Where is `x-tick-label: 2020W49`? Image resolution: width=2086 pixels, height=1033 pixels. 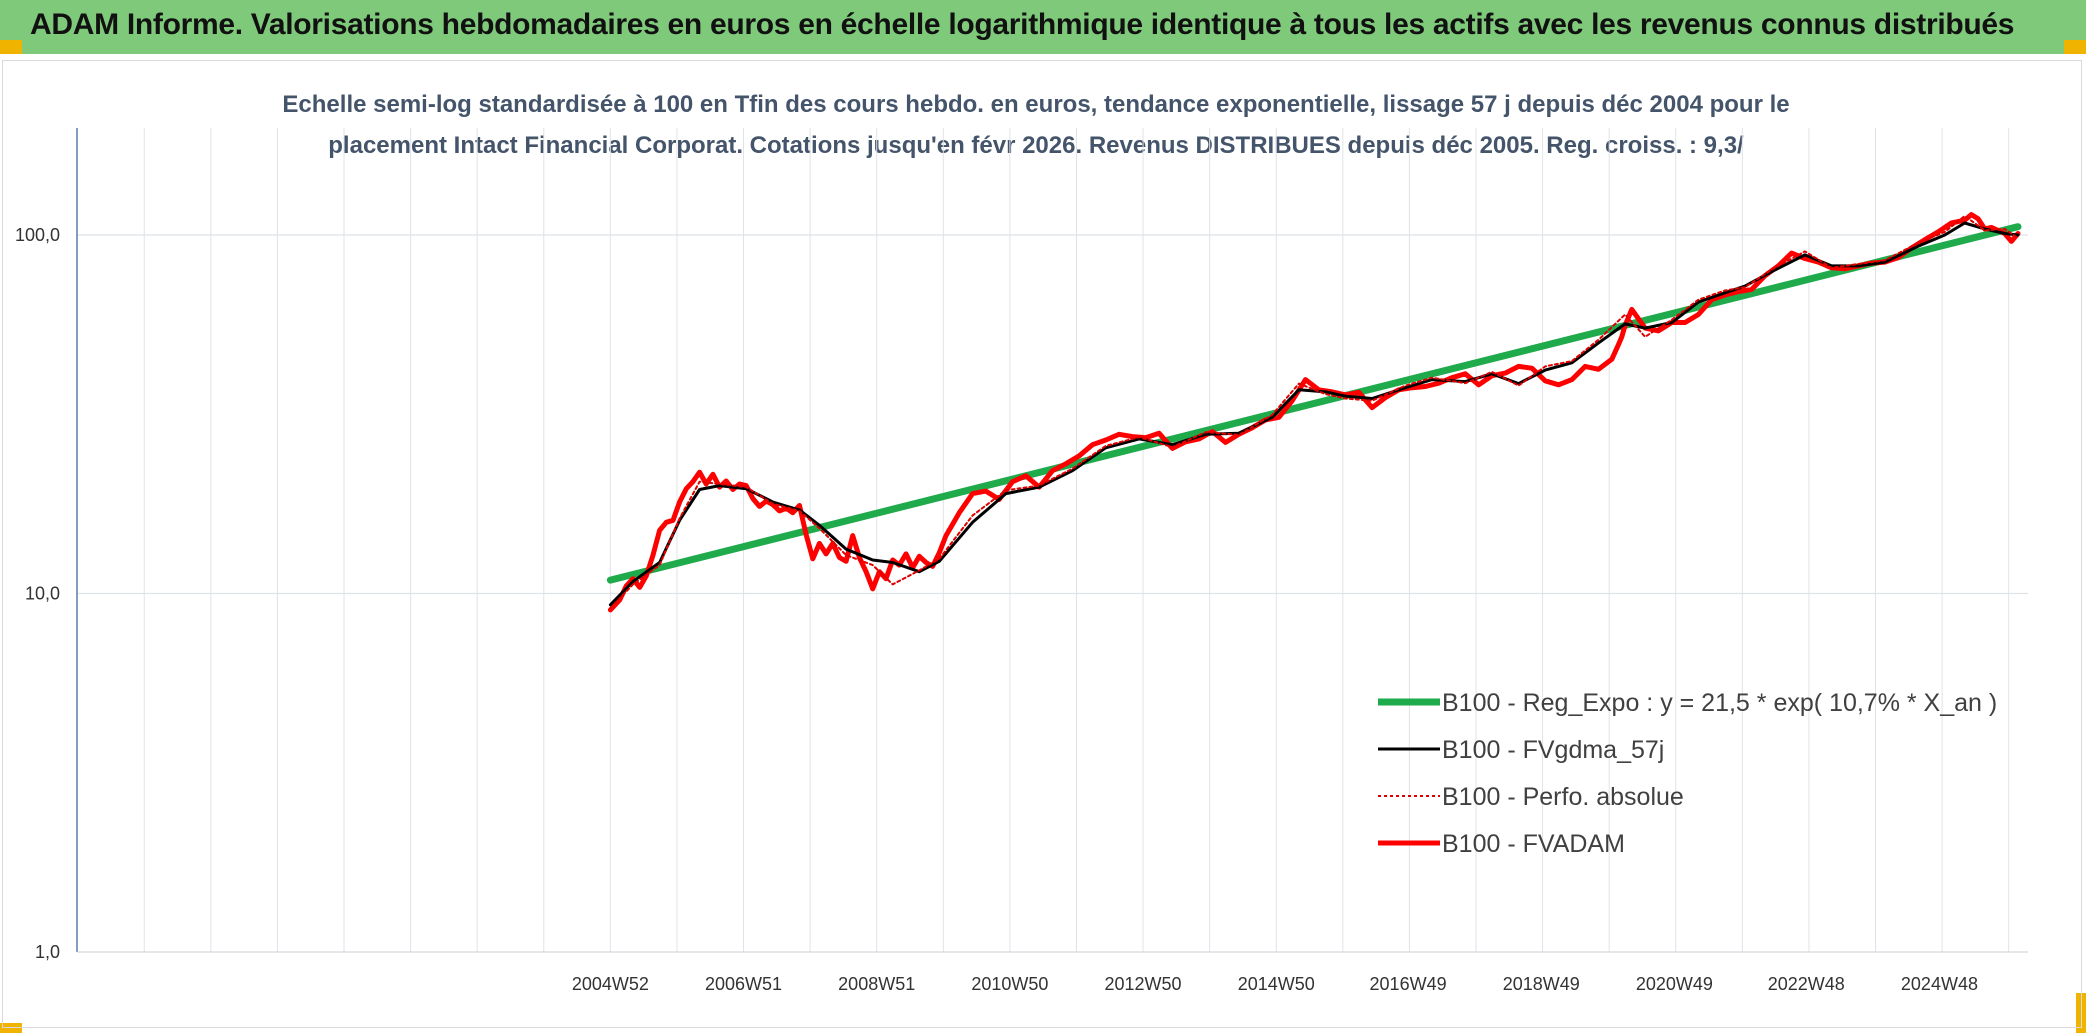
x-tick-label: 2020W49 is located at coordinates (1674, 984).